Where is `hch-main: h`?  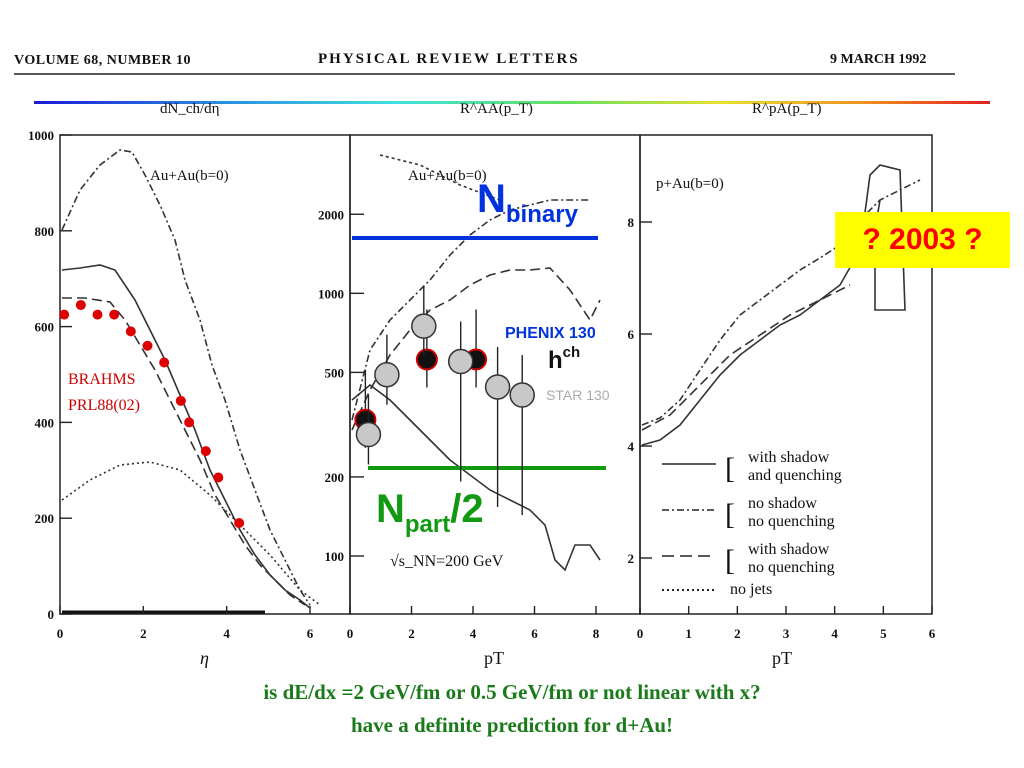 hch-main: h is located at coordinates (555, 360).